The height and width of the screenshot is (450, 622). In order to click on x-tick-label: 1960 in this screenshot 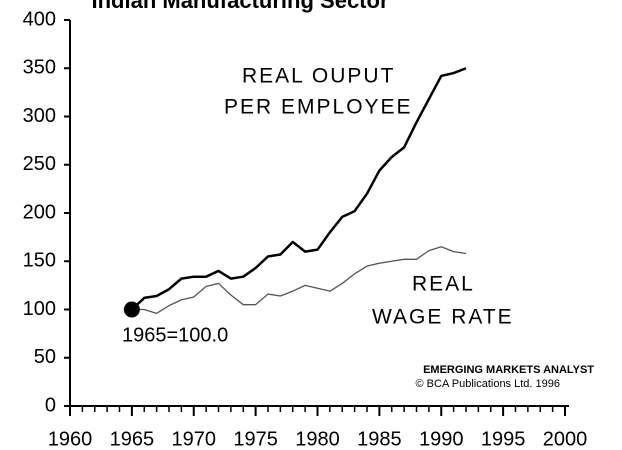, I will do `click(70, 439)`.